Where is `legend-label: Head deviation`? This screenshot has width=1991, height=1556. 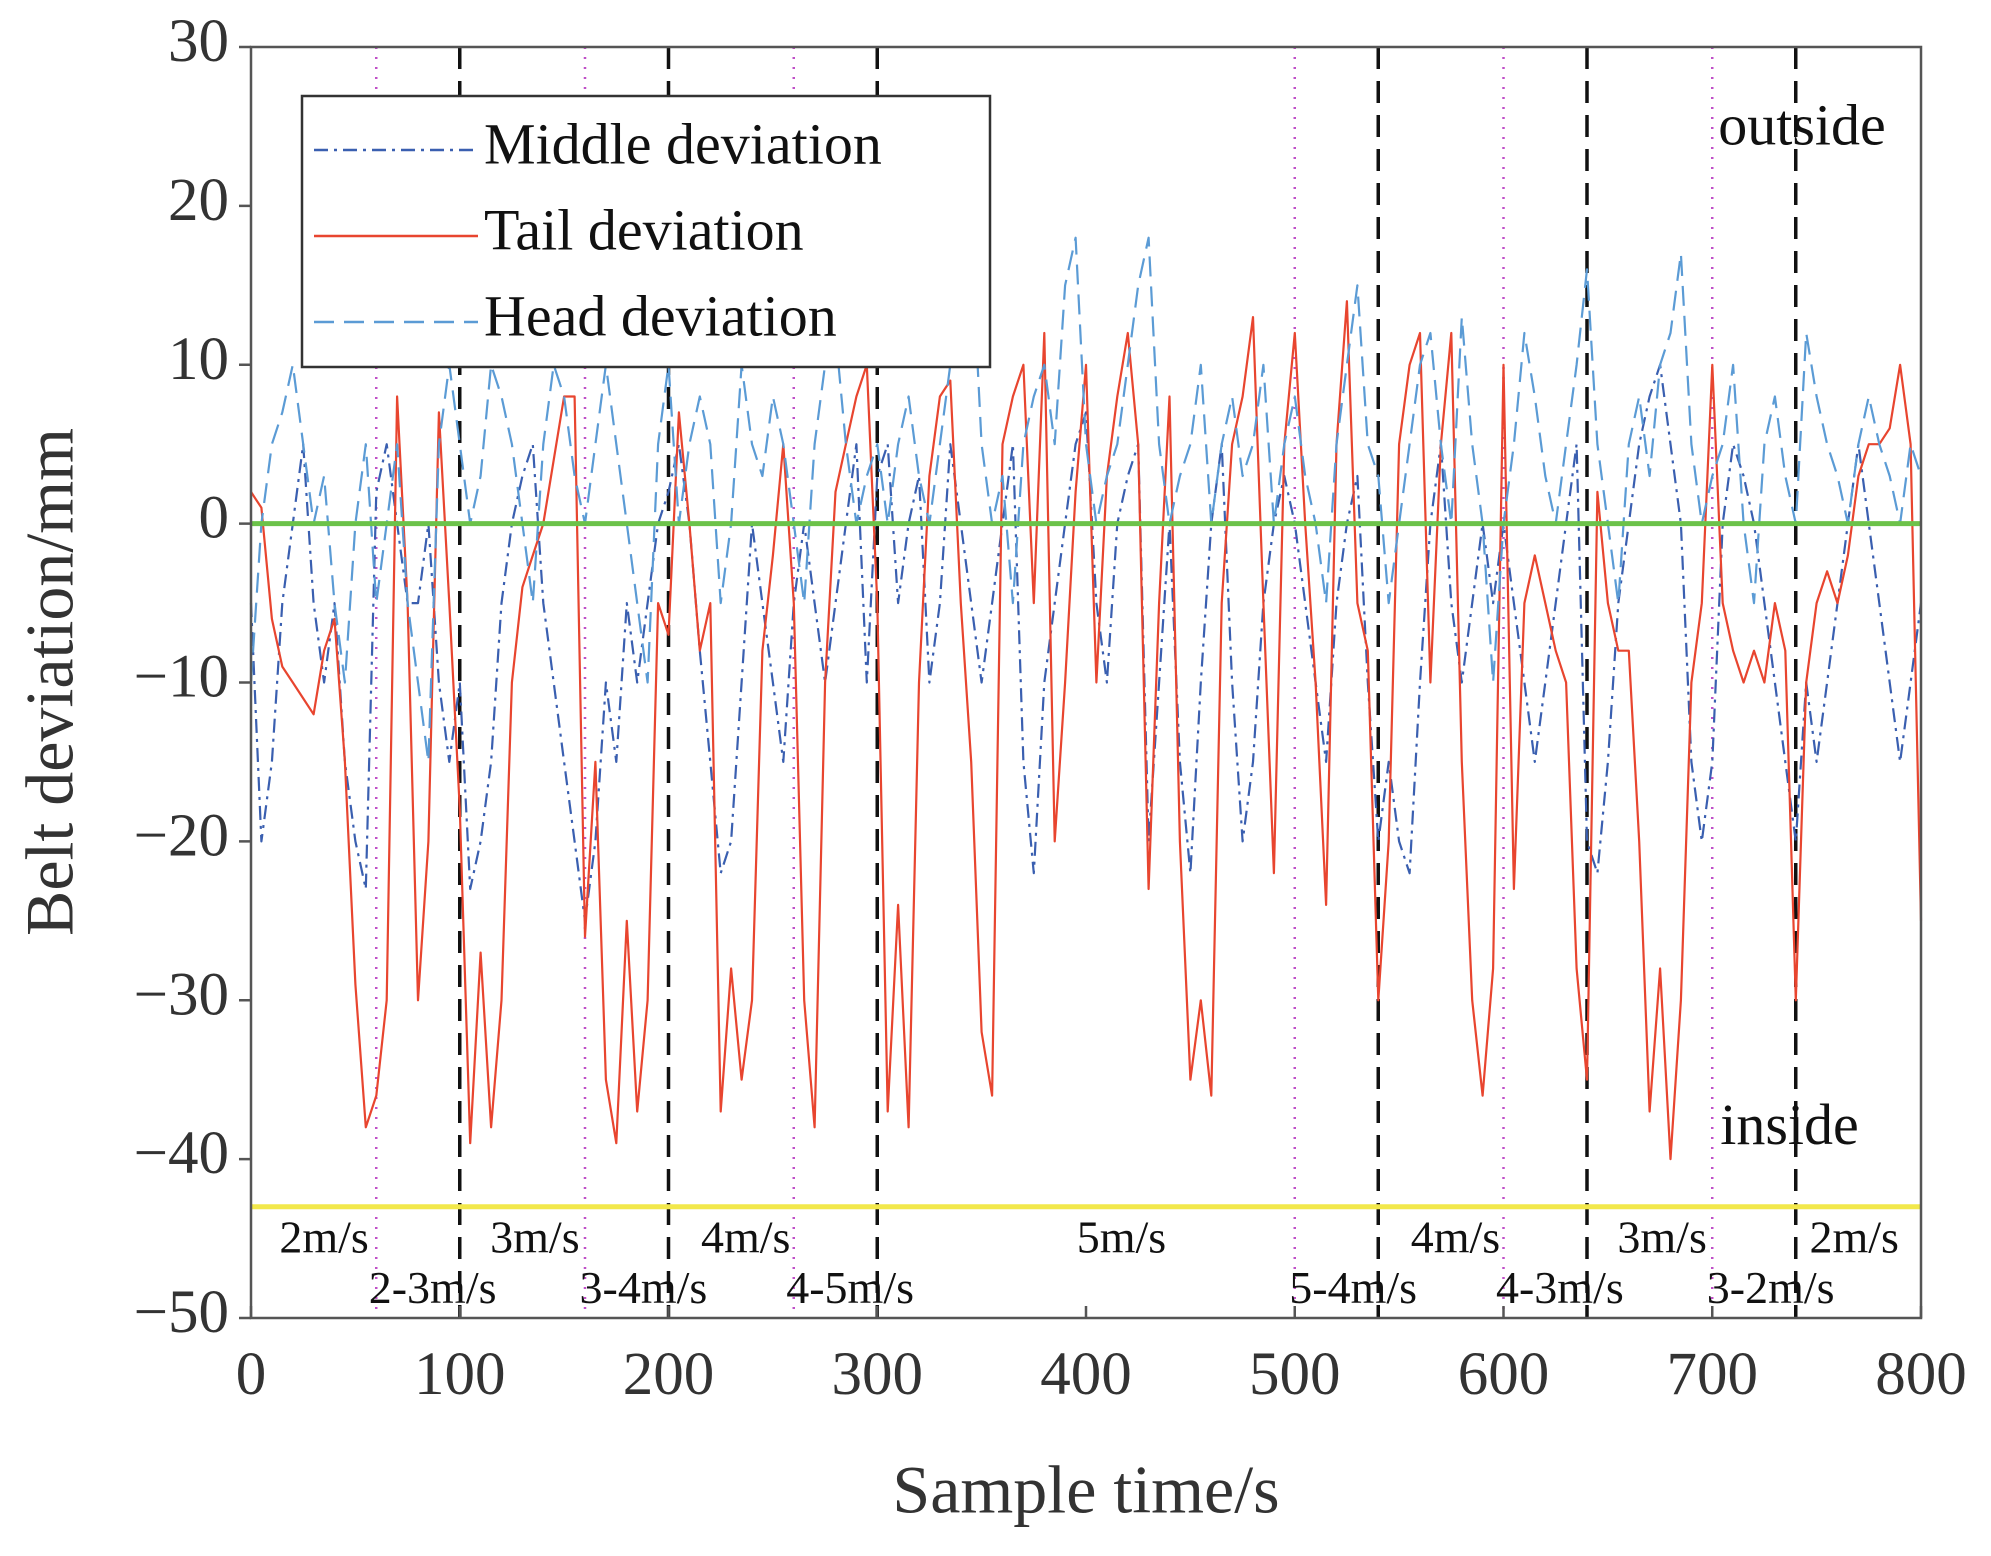
legend-label: Head deviation is located at coordinates (660, 315).